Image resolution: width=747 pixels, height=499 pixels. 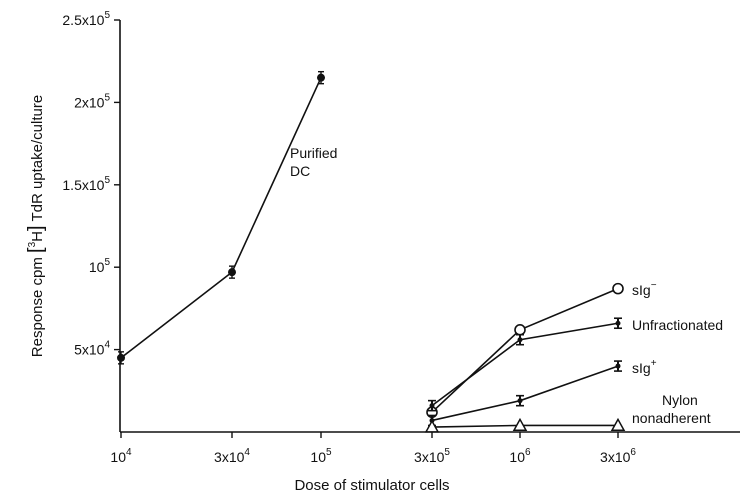 What do you see at coordinates (520, 456) in the screenshot?
I see `x-tick-label: 10⁶` at bounding box center [520, 456].